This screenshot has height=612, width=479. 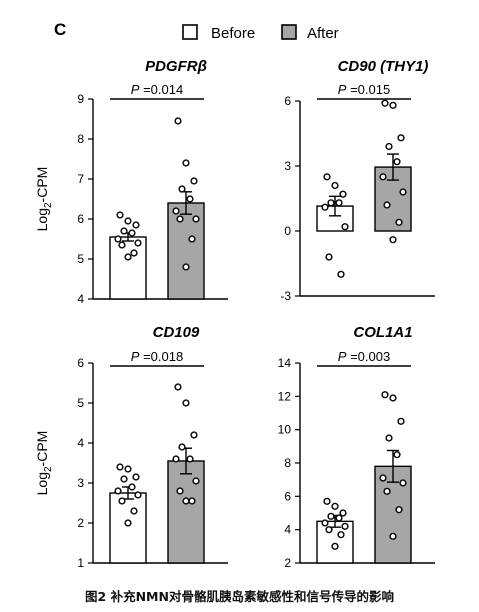 I want to click on chart-panel-4: COL1A1 P =0.003 2 4 6 8 10 12 14, so click(x=356, y=447).